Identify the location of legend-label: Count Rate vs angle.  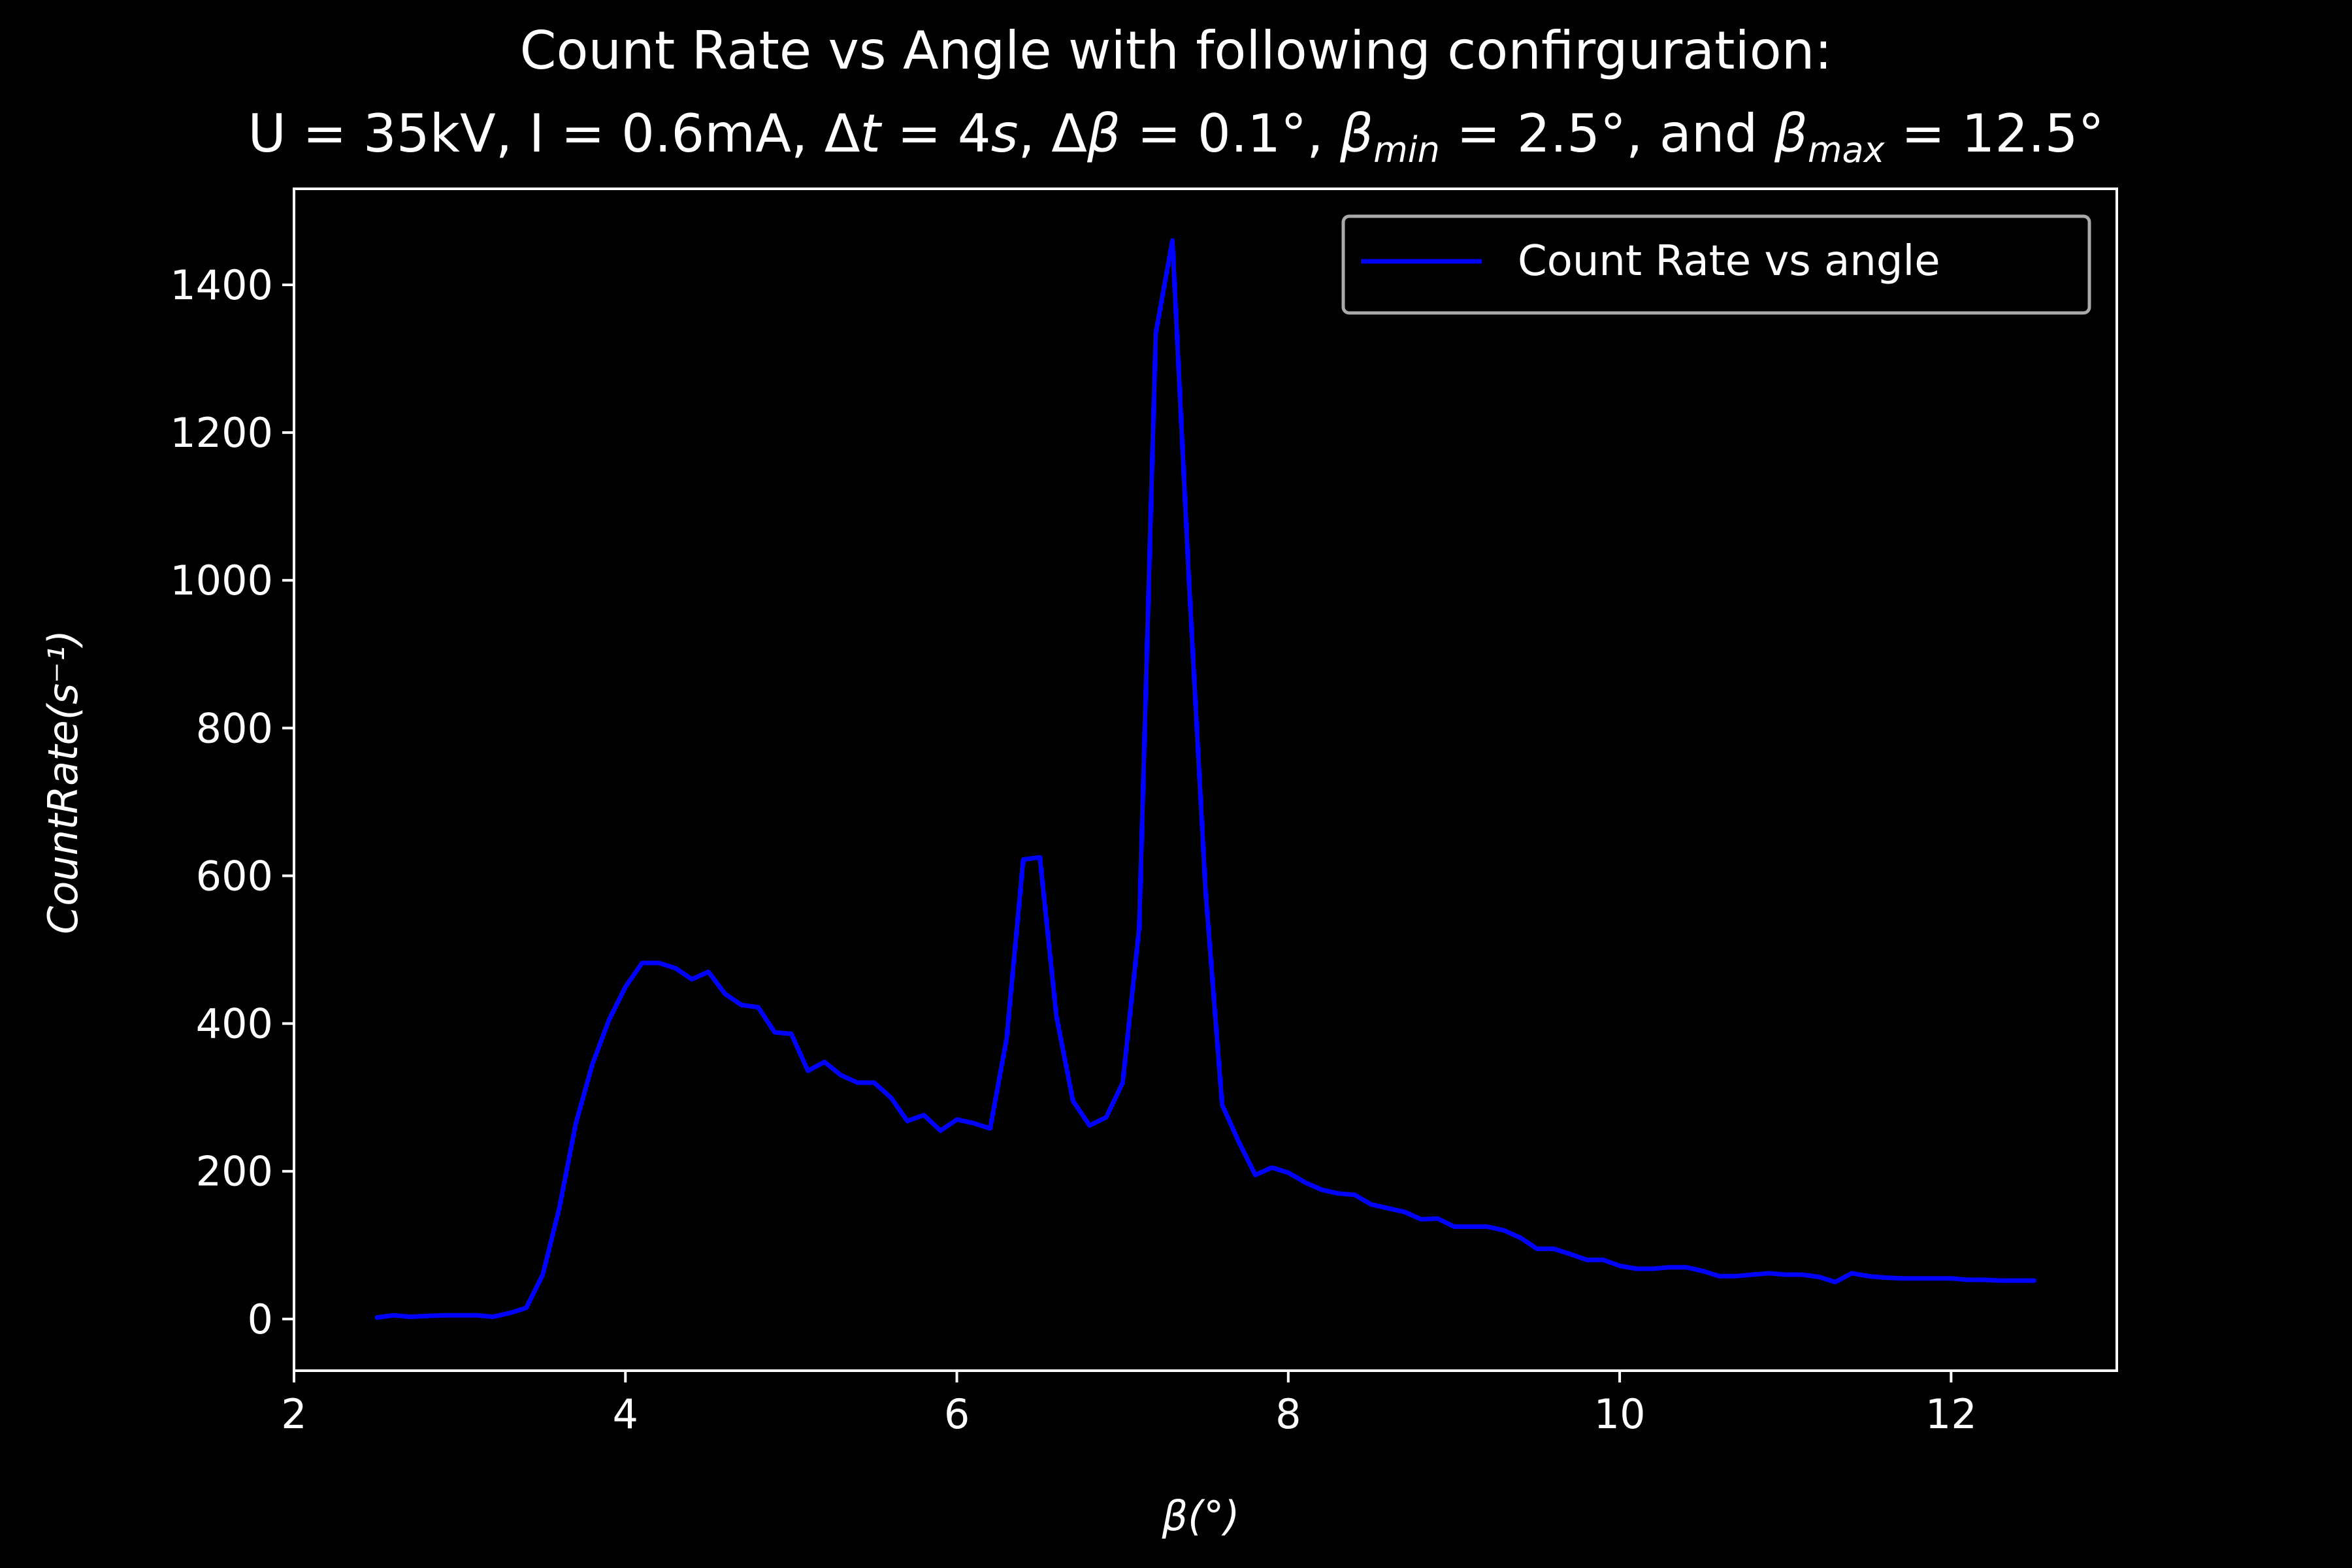
(1729, 261).